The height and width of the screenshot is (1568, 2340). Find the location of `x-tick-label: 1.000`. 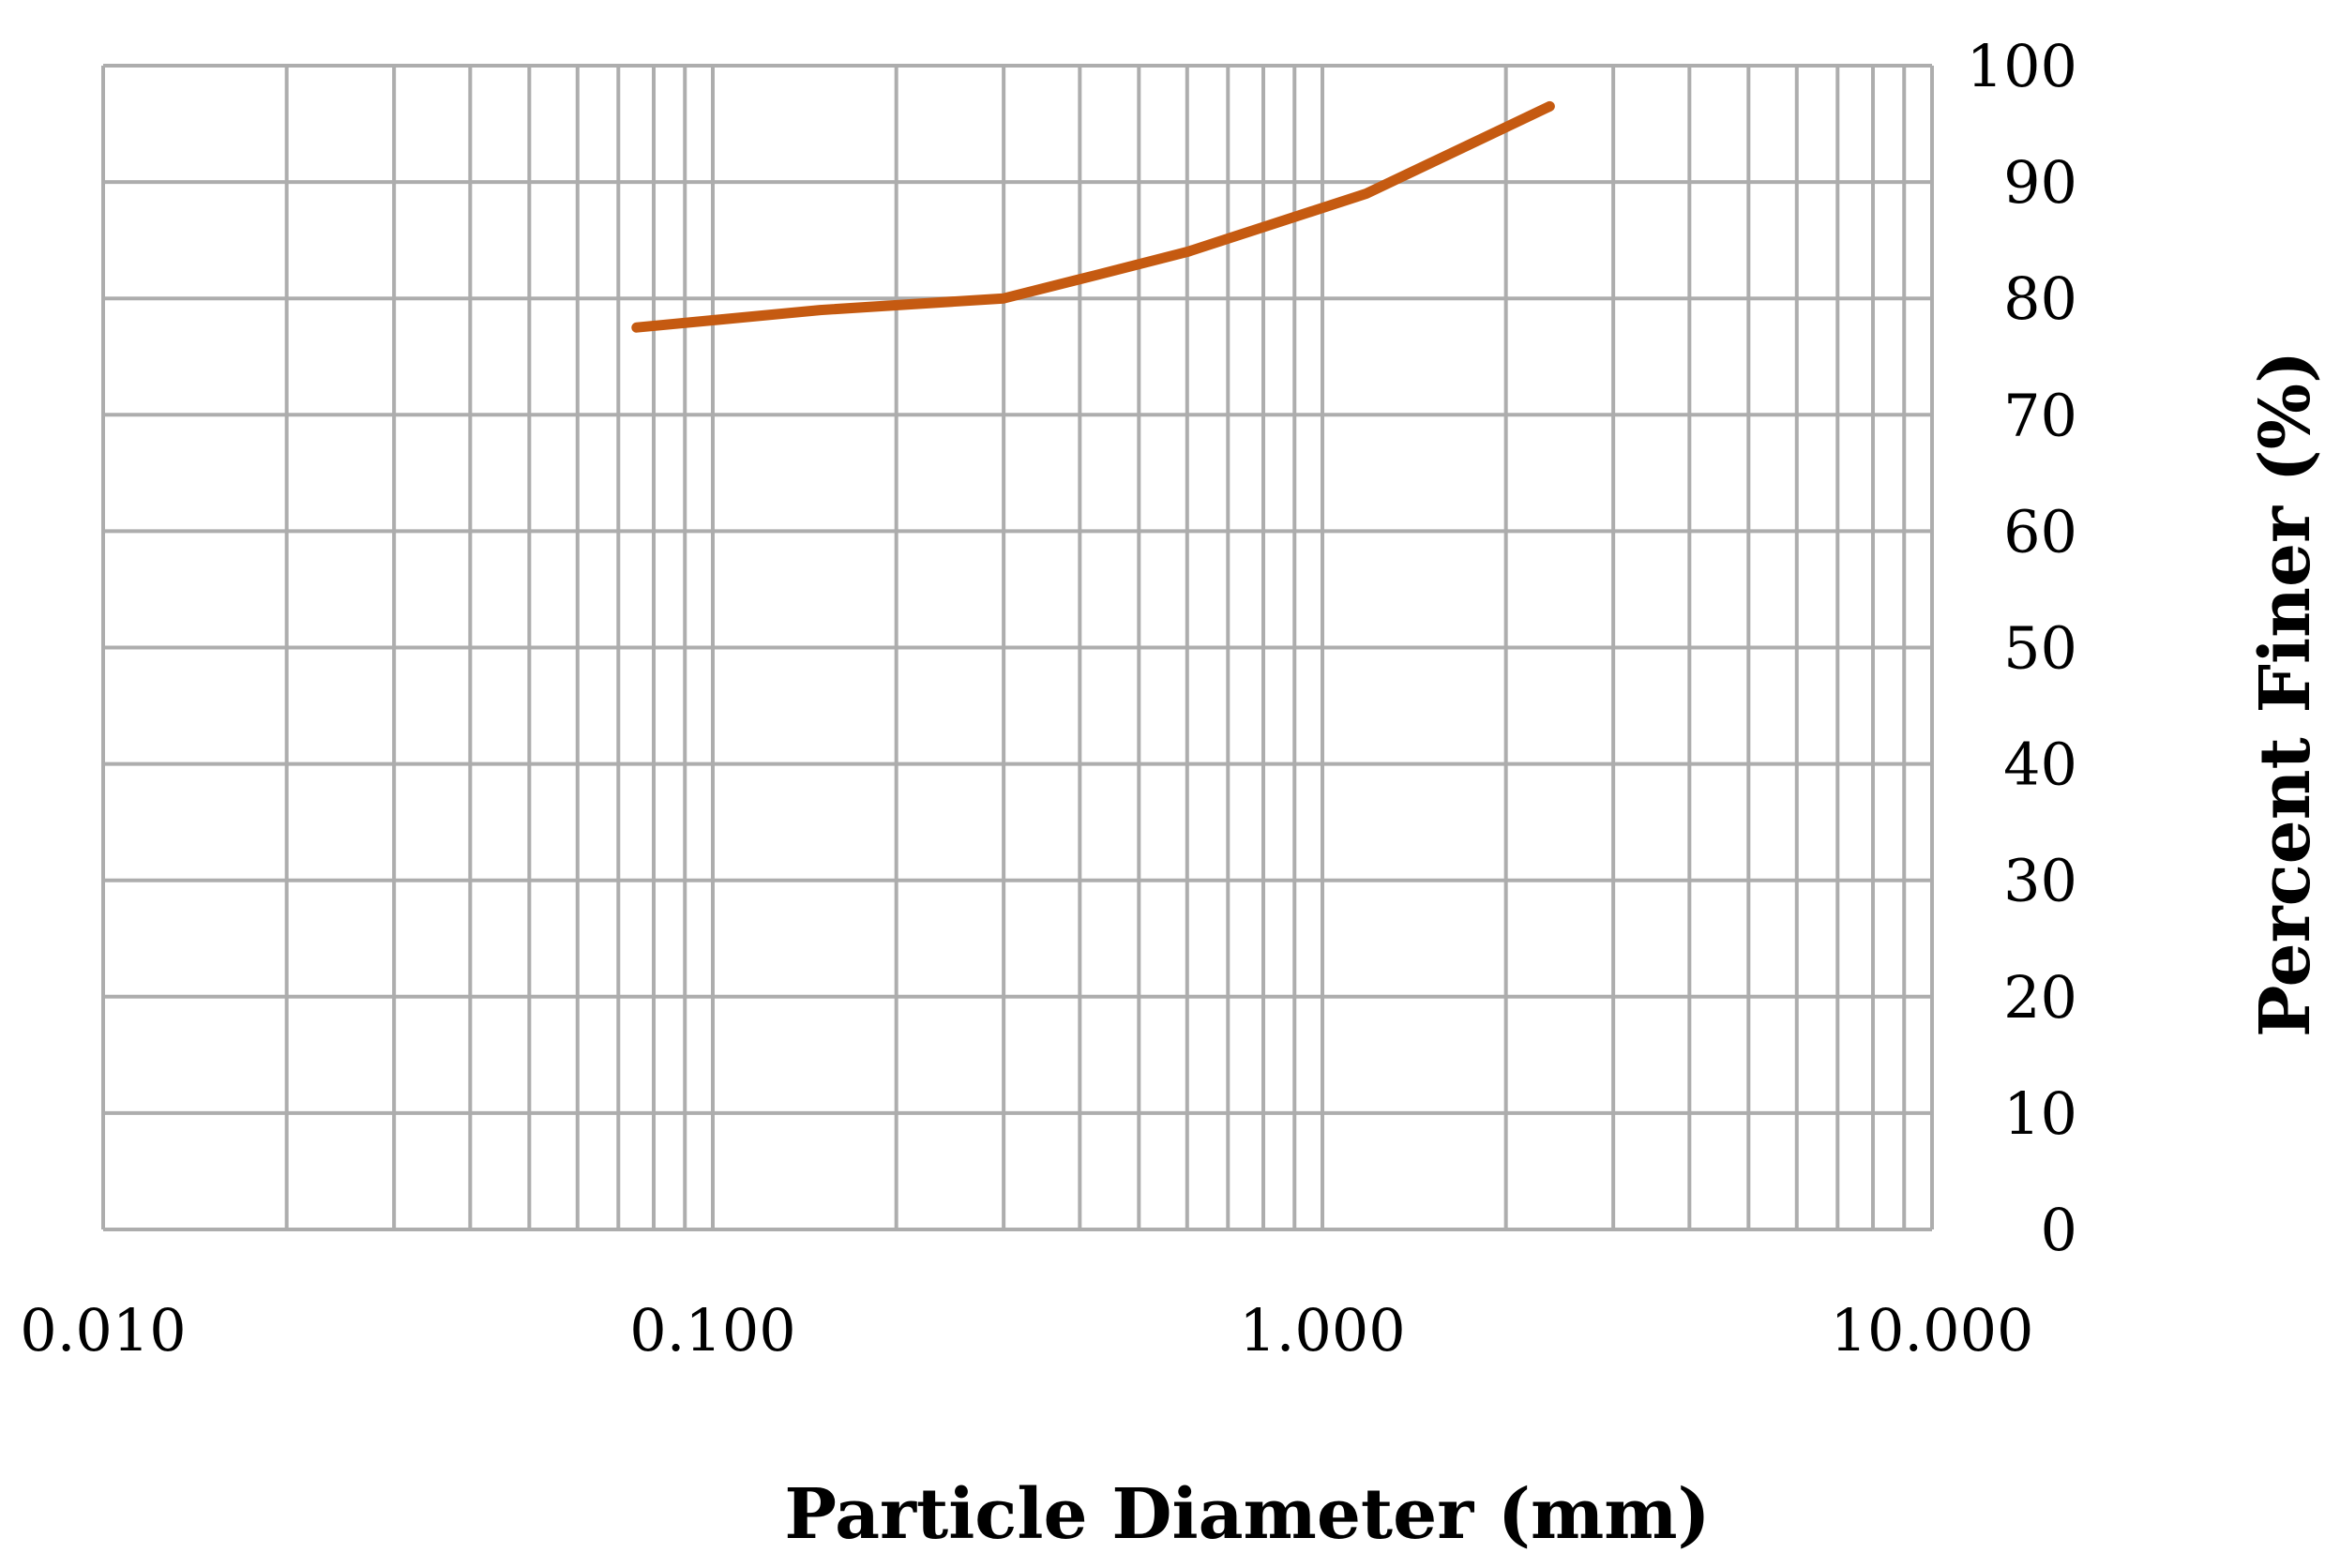

x-tick-label: 1.000 is located at coordinates (1322, 1330).